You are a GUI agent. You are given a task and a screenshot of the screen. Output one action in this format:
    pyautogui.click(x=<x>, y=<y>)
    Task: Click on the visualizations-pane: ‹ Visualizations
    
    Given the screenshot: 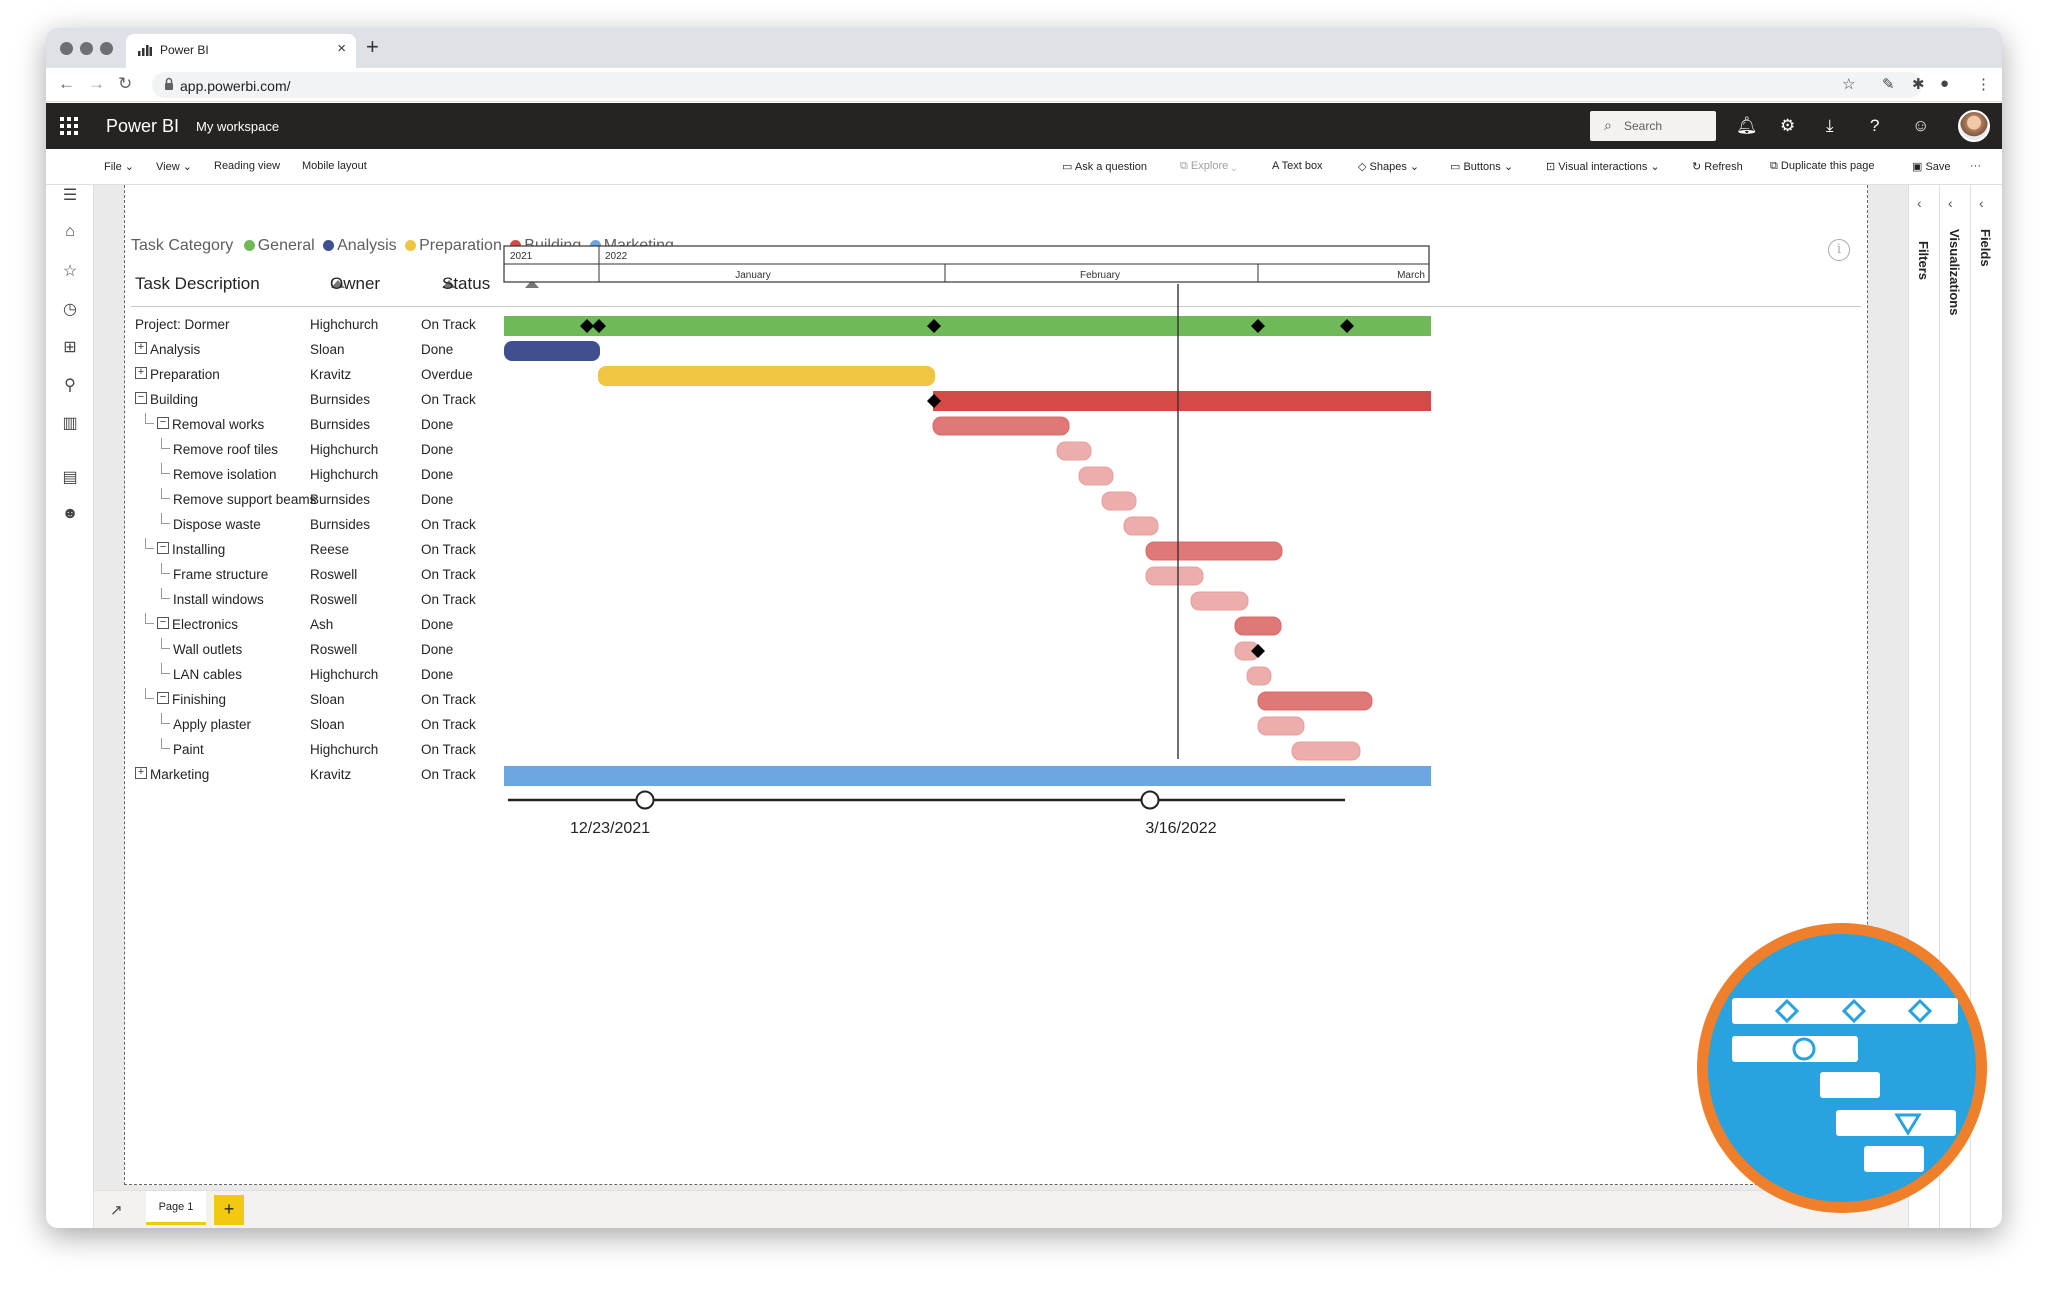 What is the action you would take?
    pyautogui.click(x=1954, y=706)
    